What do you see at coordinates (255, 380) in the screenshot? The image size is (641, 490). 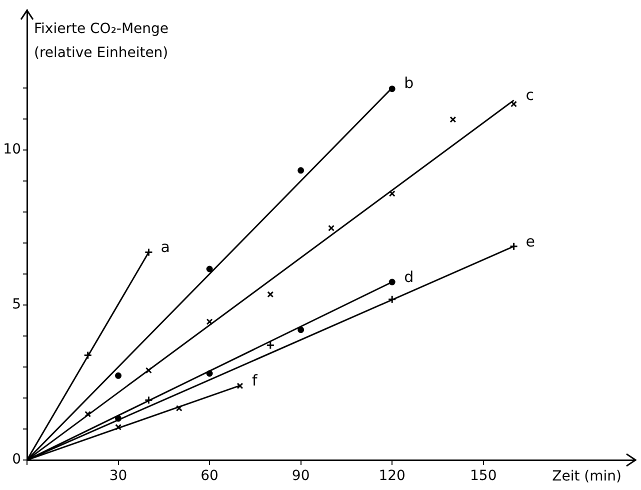 I see `series-label: f` at bounding box center [255, 380].